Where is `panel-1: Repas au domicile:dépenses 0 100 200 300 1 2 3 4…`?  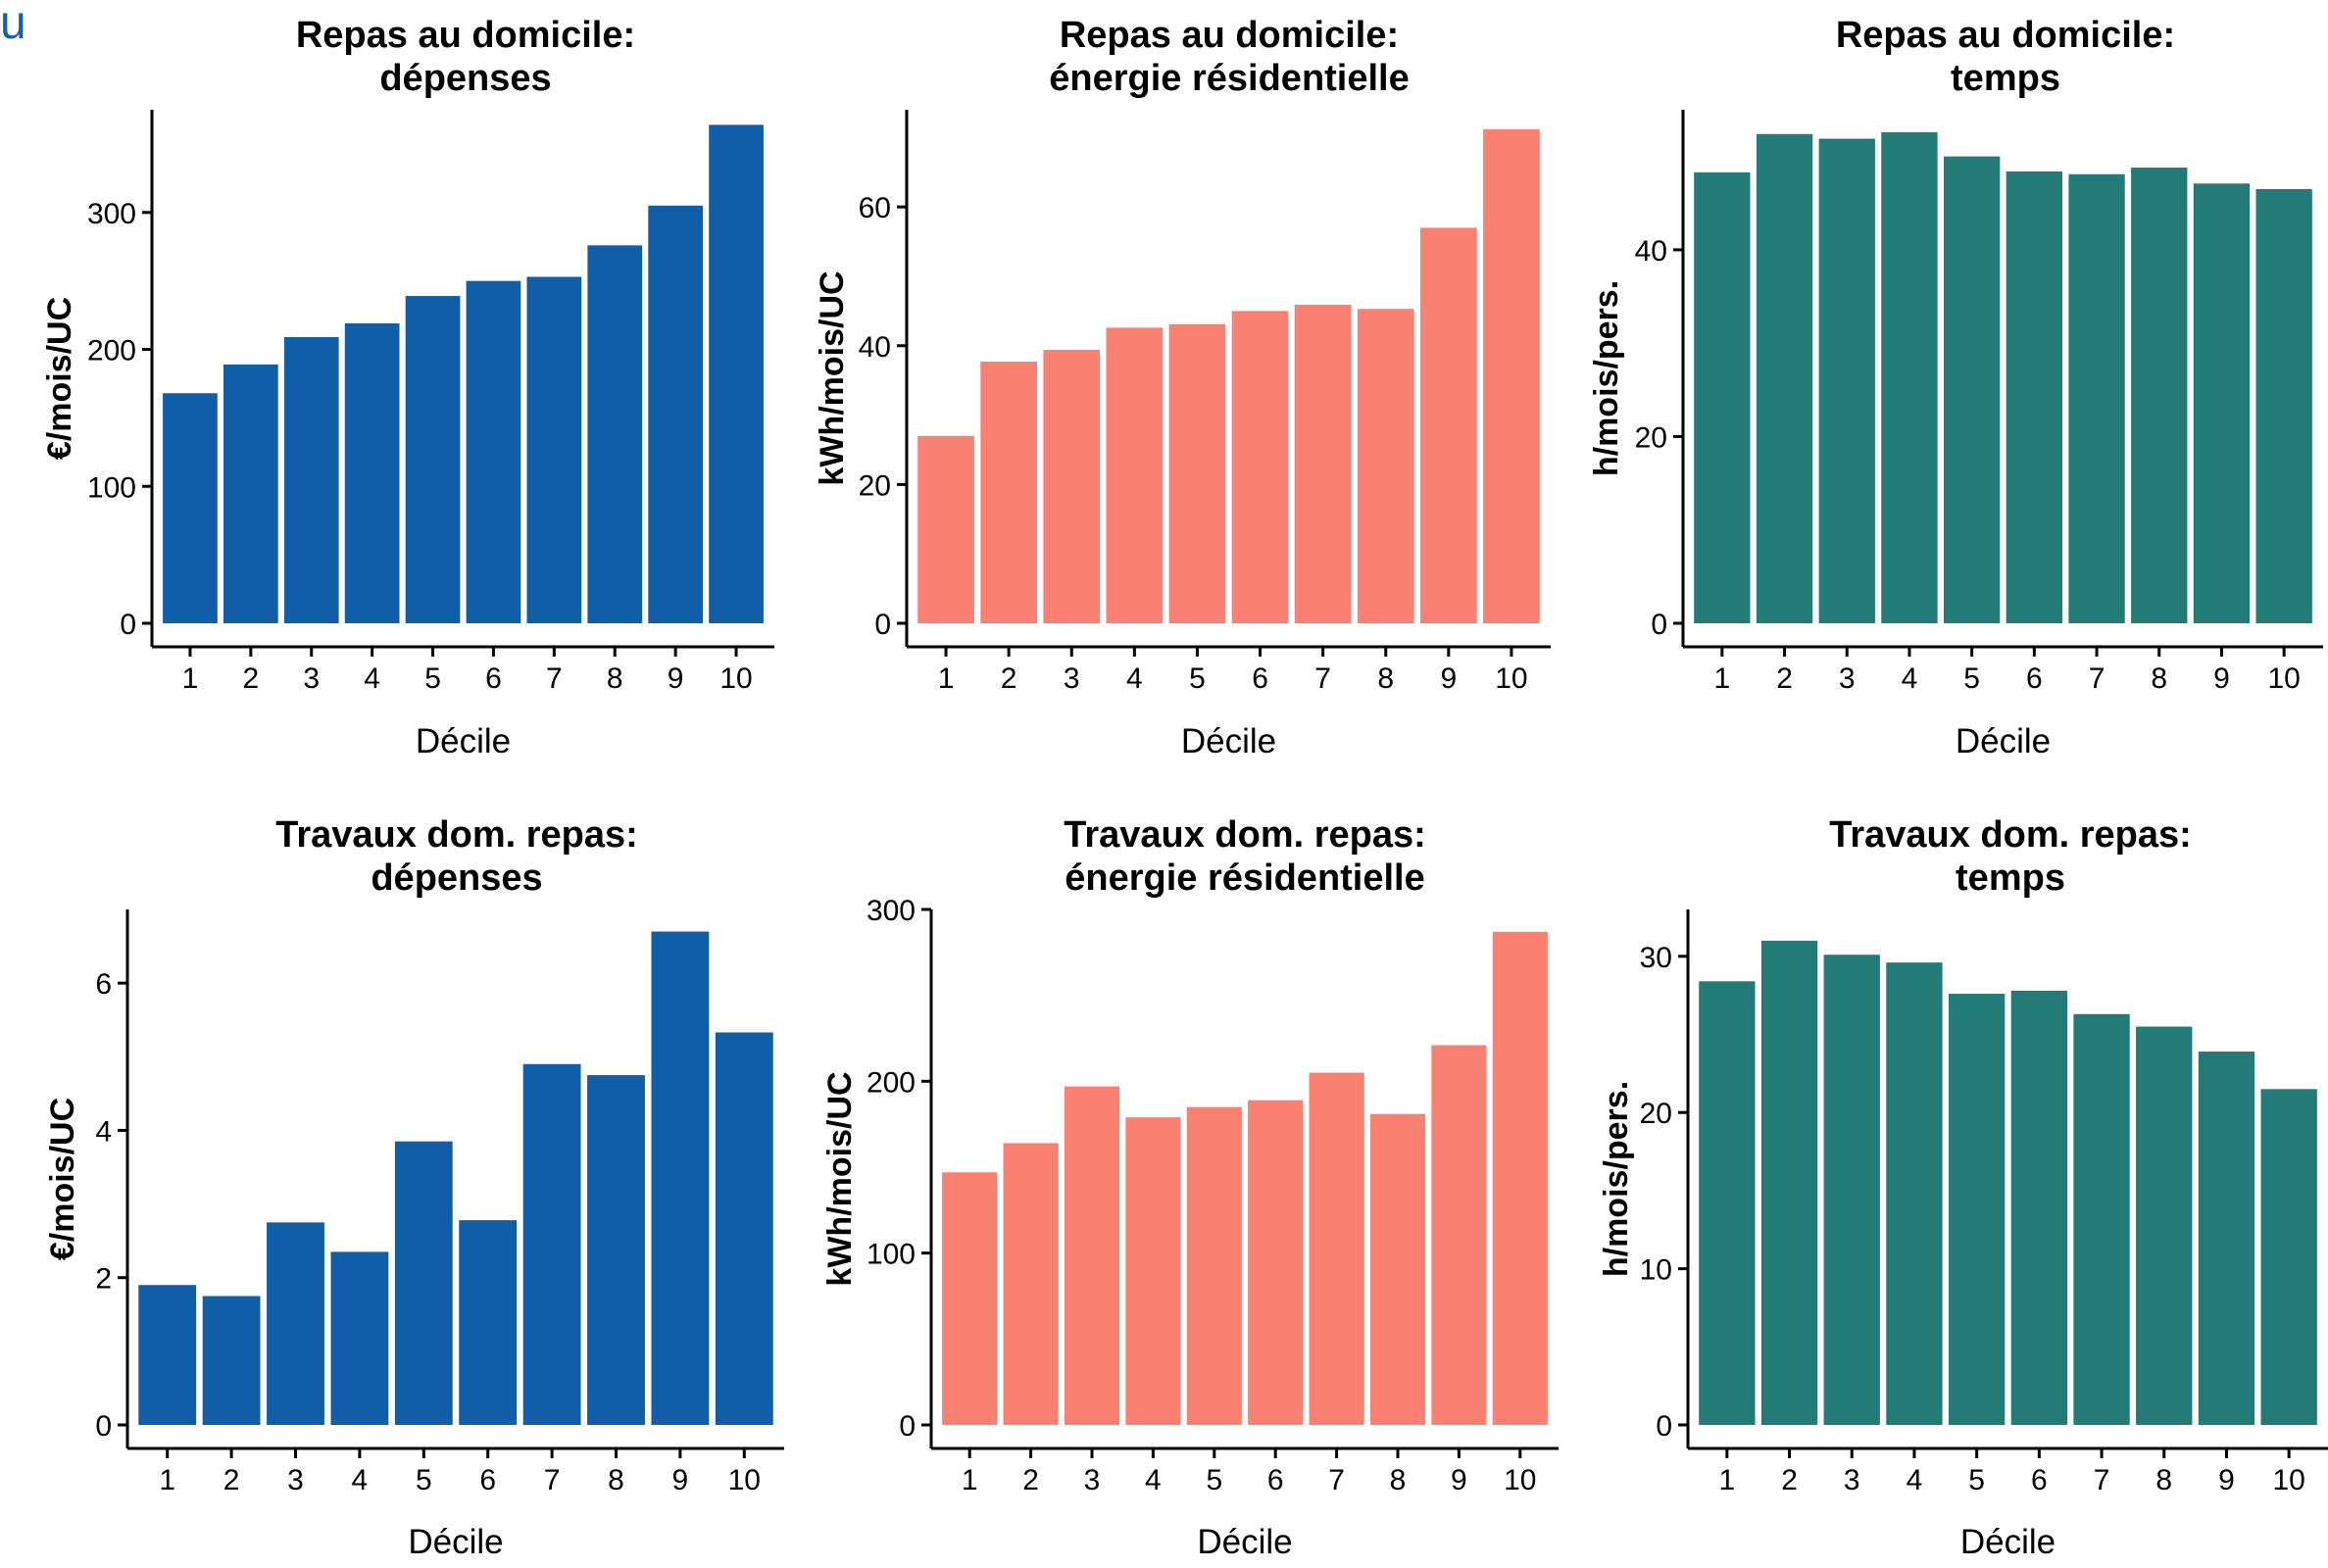 panel-1: Repas au domicile:dépenses 0 100 200 300 1 2 3 4… is located at coordinates (407, 387).